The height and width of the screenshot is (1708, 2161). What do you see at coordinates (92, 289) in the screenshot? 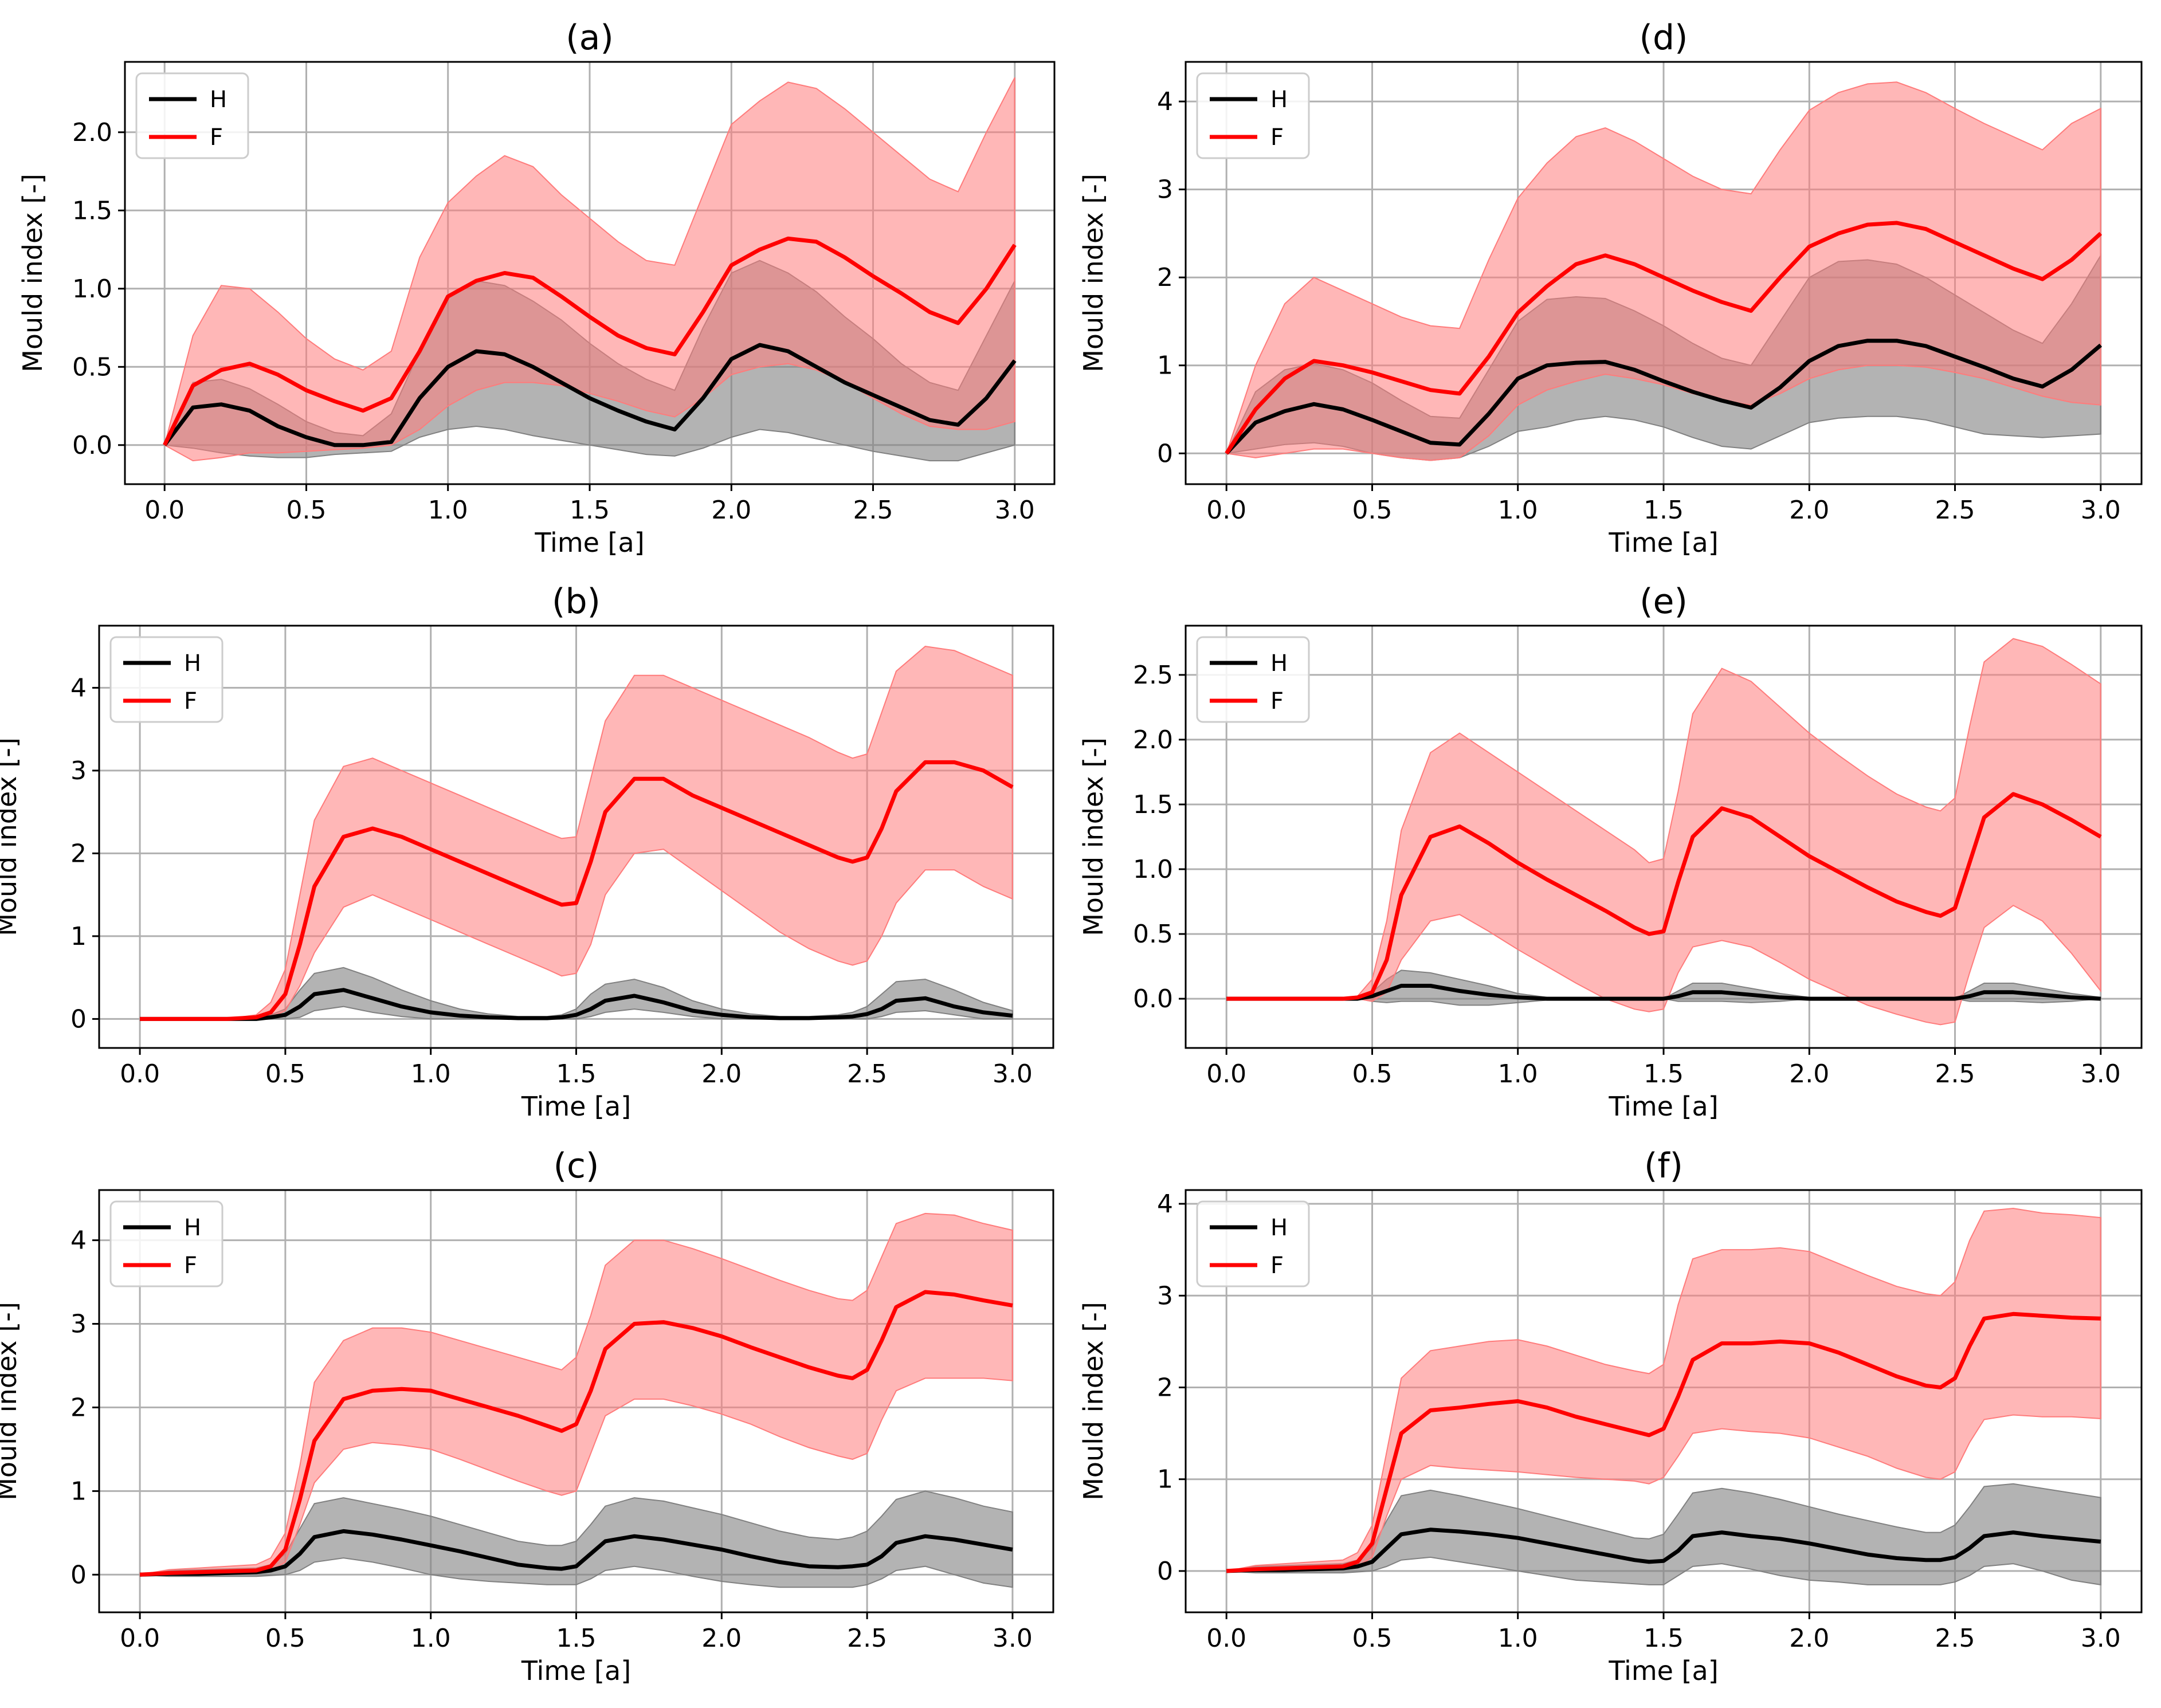
I see `y-tick-label: 1.0` at bounding box center [92, 289].